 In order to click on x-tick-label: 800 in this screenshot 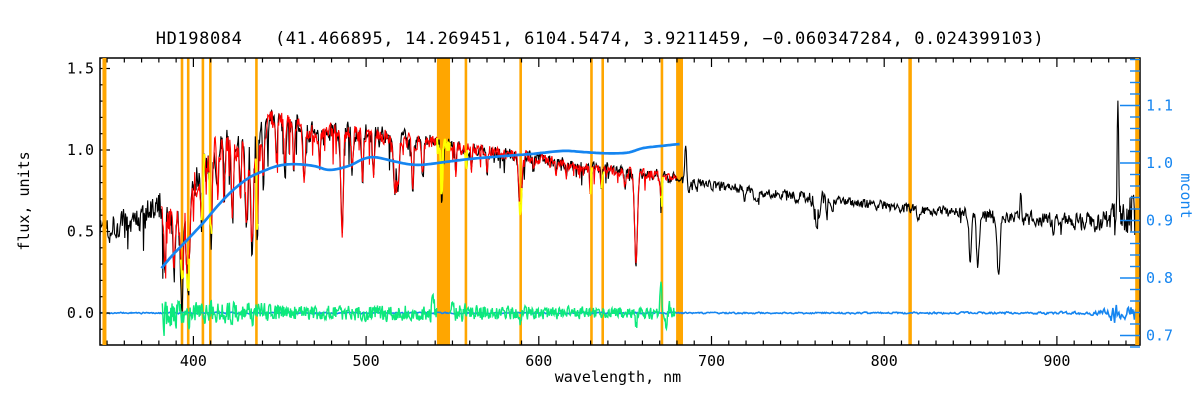, I will do `click(884, 361)`.